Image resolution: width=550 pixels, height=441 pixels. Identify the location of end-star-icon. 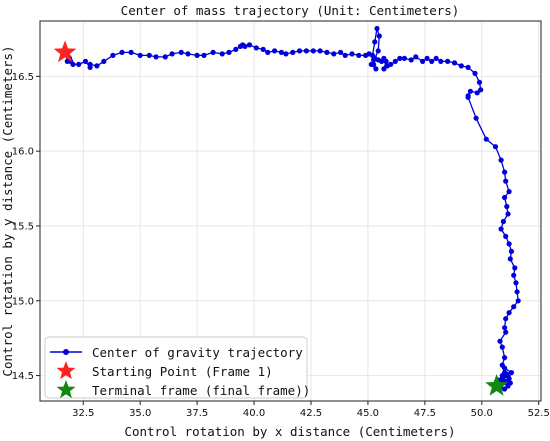
(497, 385).